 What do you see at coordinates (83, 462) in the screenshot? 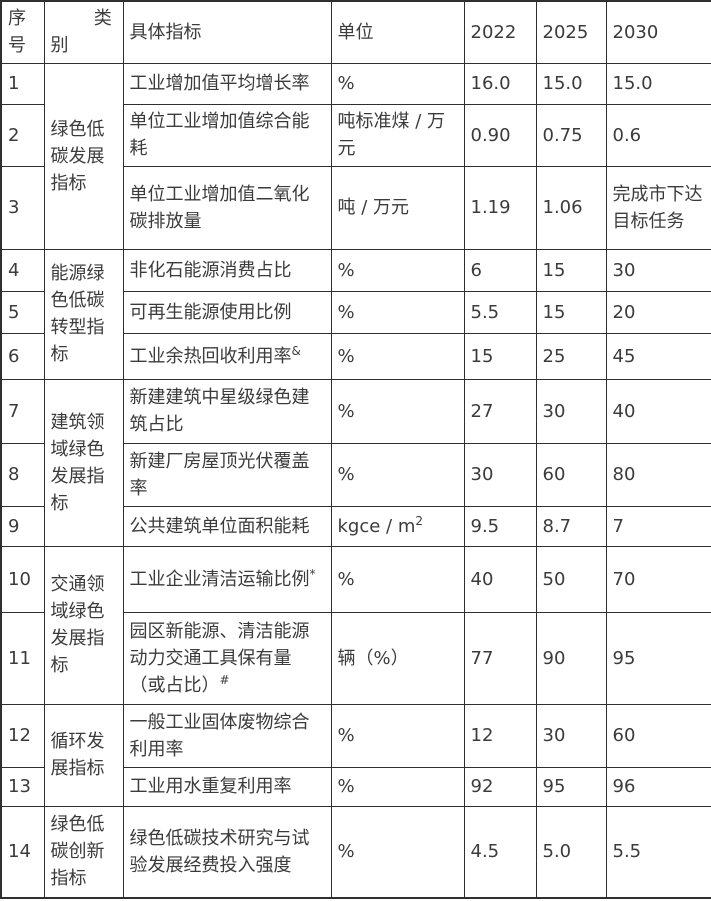
I see `category-cell: 建筑领域绿色发展指标` at bounding box center [83, 462].